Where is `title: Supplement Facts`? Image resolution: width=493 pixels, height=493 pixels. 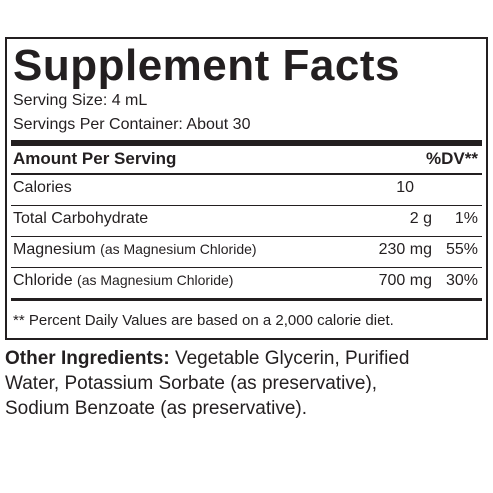 title: Supplement Facts is located at coordinates (206, 65).